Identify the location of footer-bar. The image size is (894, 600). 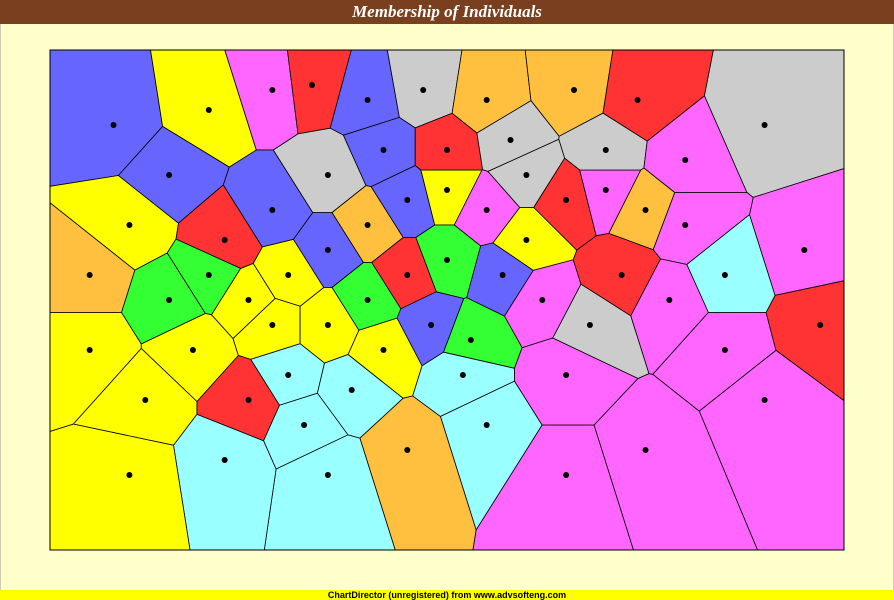
(447, 595).